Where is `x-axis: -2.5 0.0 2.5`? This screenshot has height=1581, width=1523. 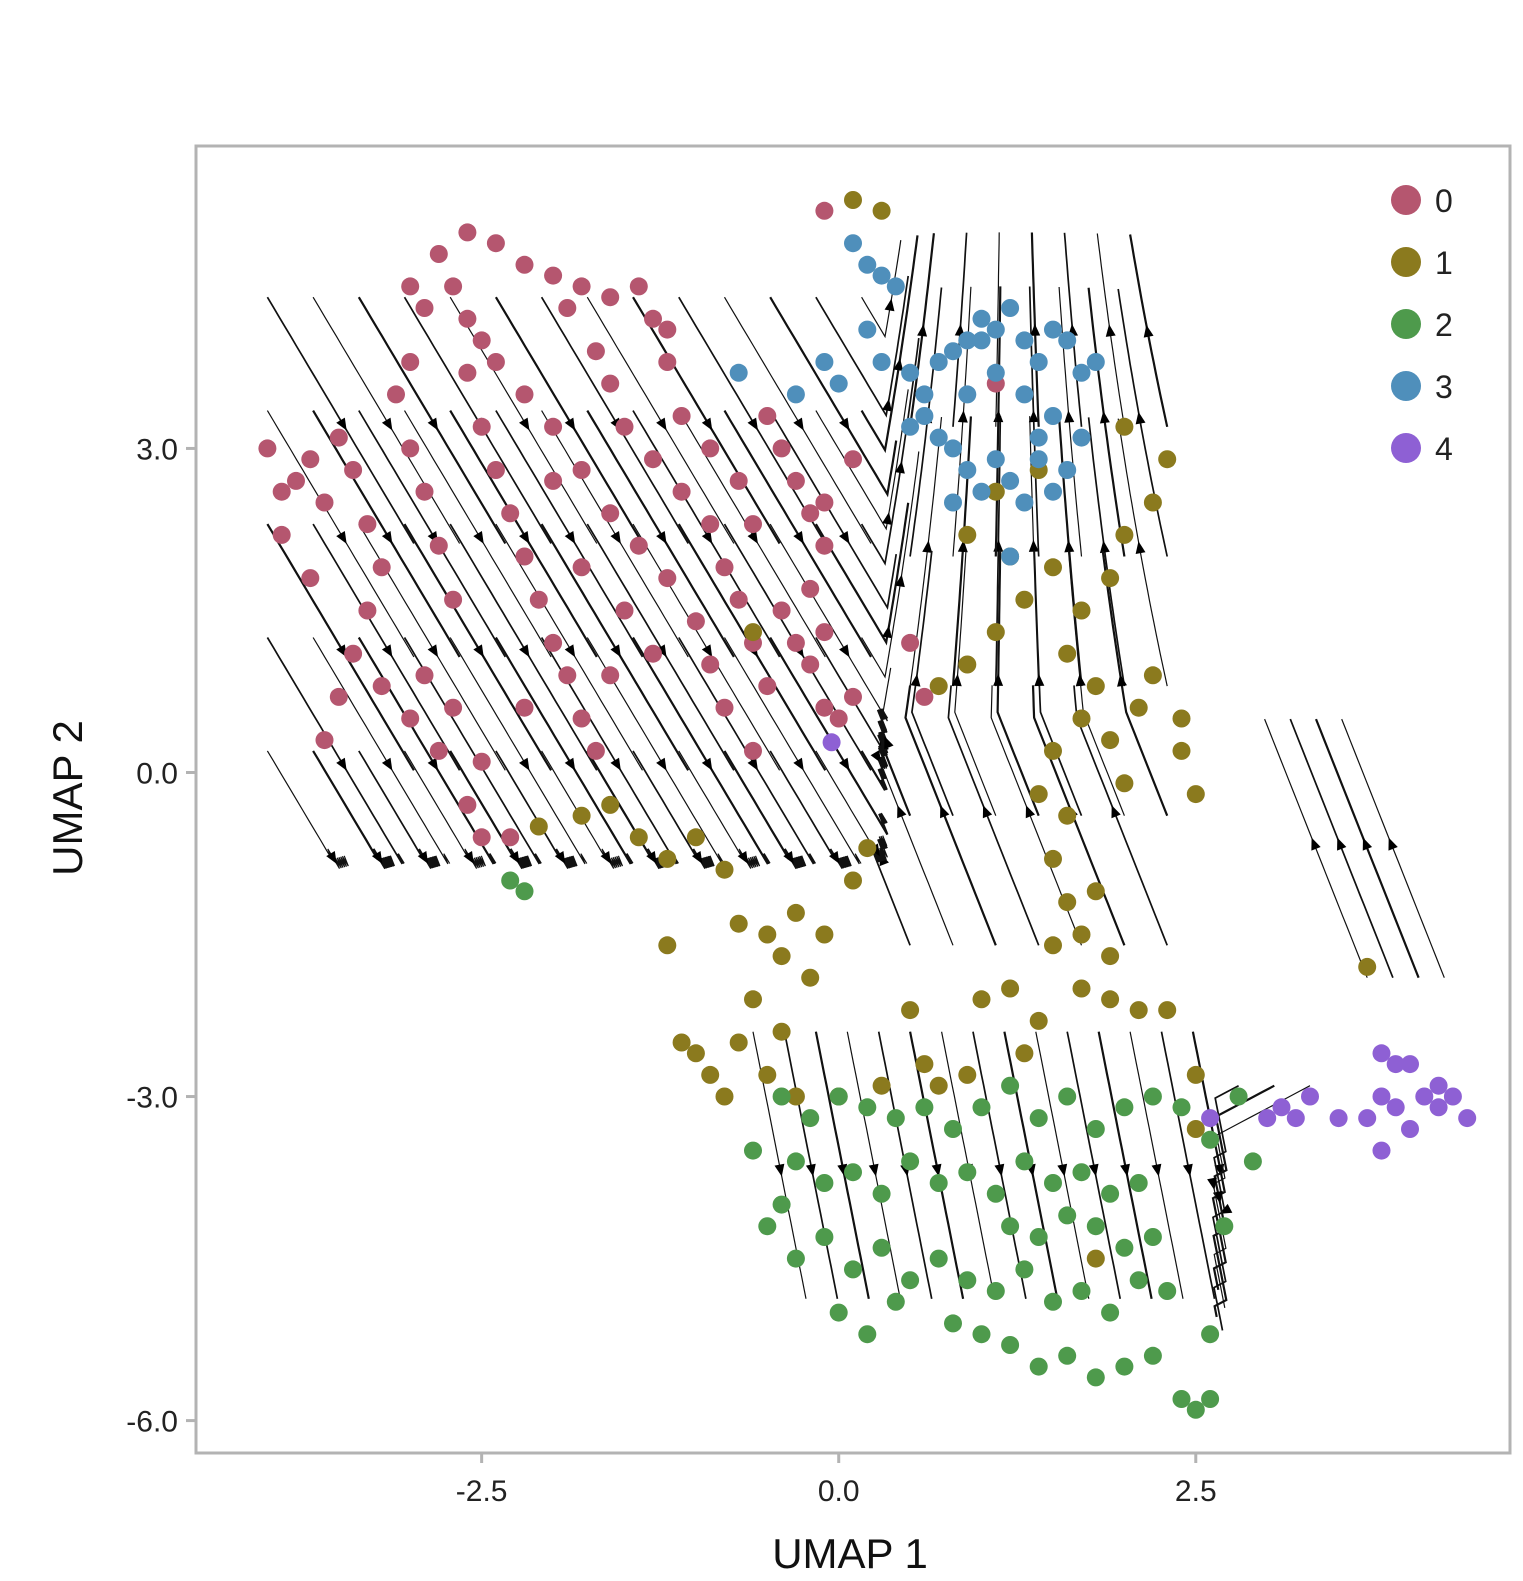 x-axis: -2.5 0.0 2.5 is located at coordinates (836, 1480).